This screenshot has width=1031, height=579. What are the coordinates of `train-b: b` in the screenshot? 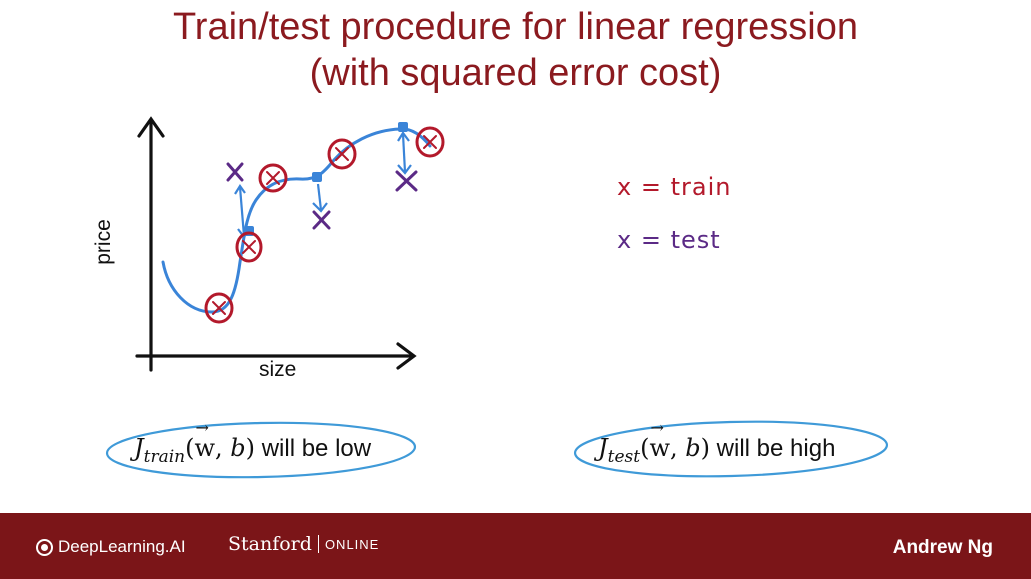 It's located at (238, 448).